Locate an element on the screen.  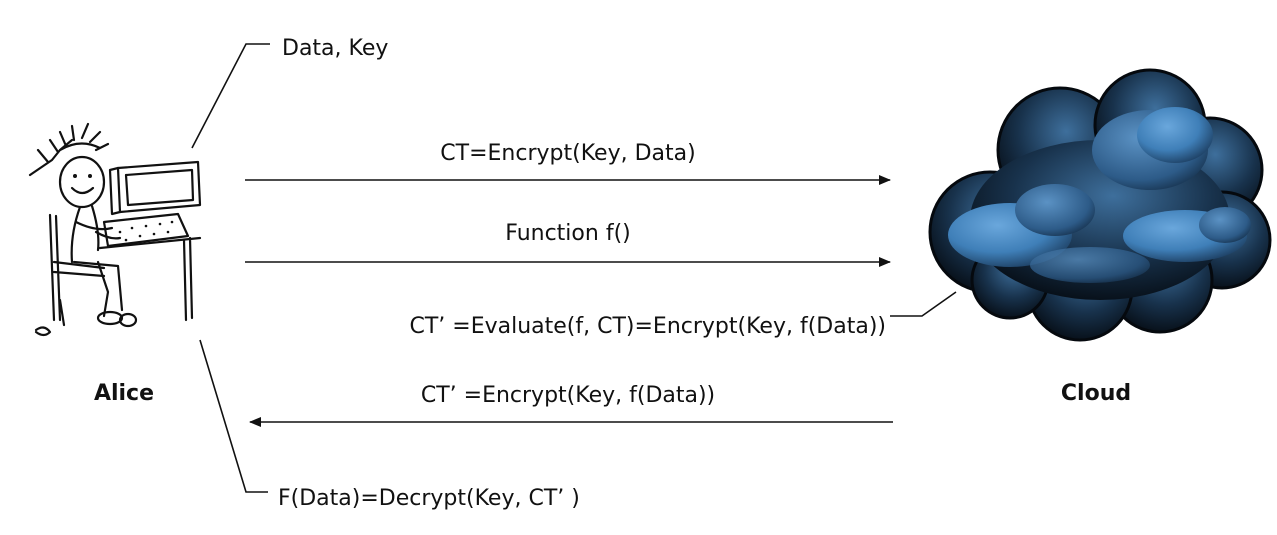
note-bottom-label: F(Data)=Decrypt(Key, CT’ ) is located at coordinates (429, 498).